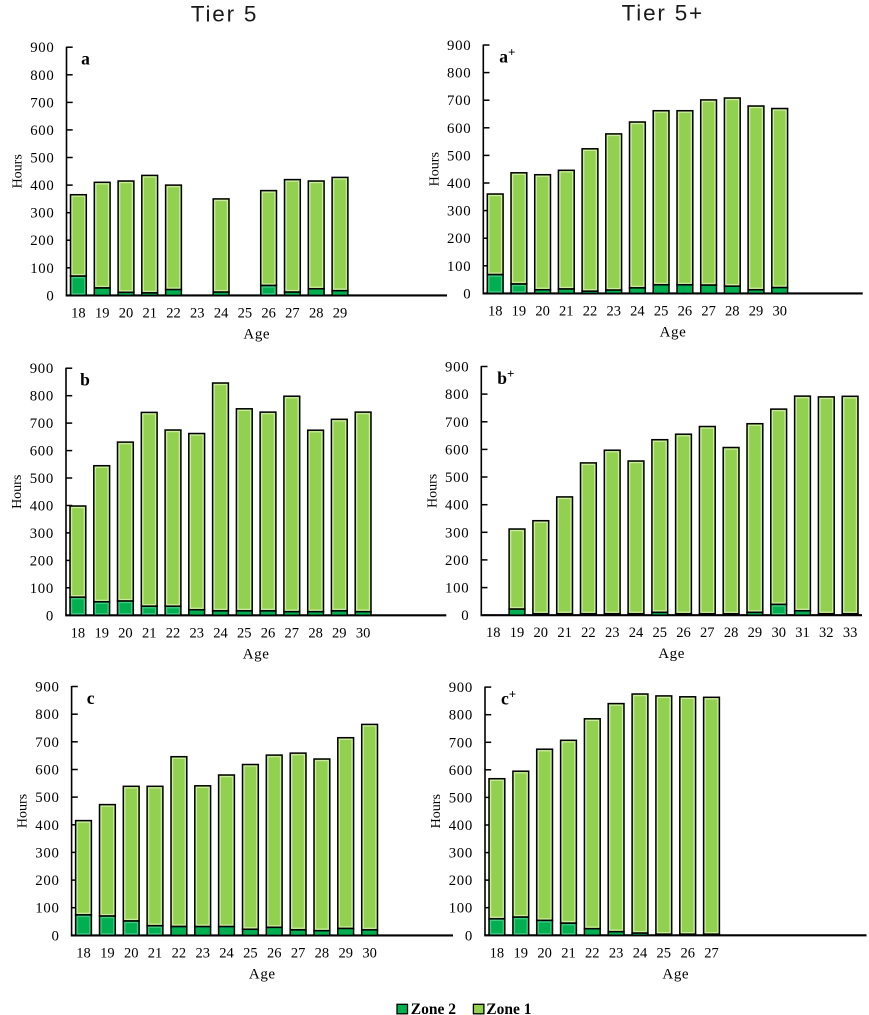  What do you see at coordinates (85, 380) in the screenshot?
I see `svg-text: b` at bounding box center [85, 380].